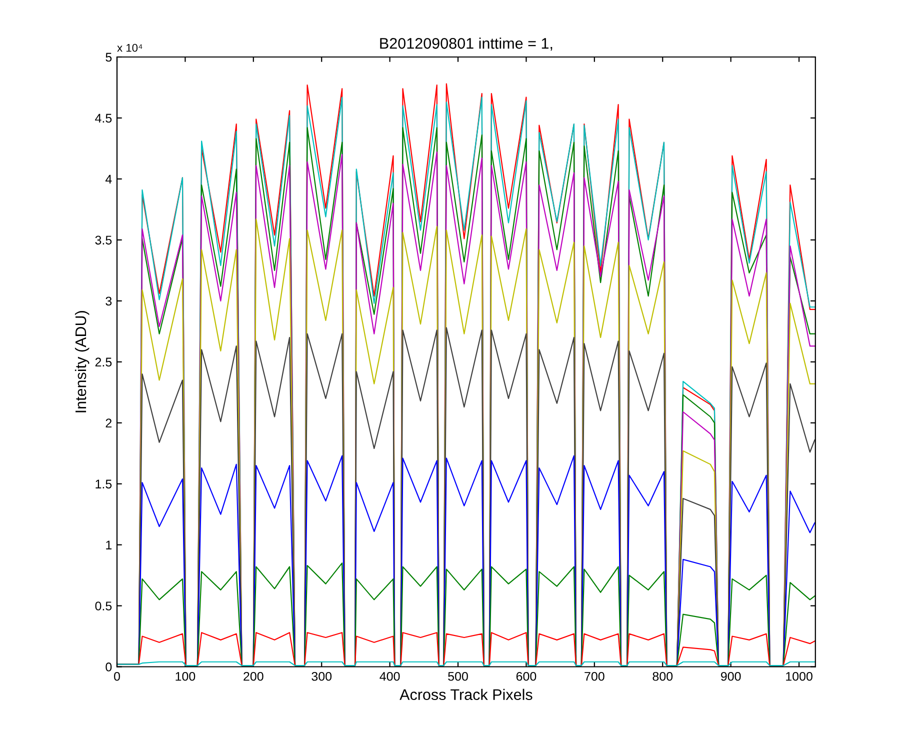  Describe the element at coordinates (109, 301) in the screenshot. I see `y-tick-label: 3` at that location.